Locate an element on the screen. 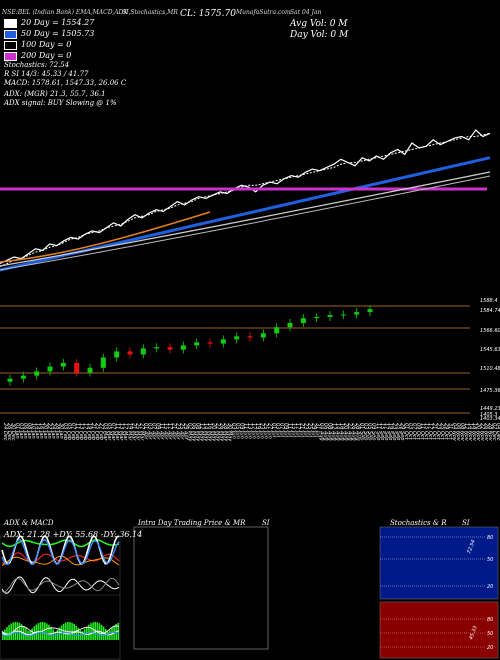 This screenshot has width=500, height=660. date-tick: 17 Oct is located at coordinates (430, 432).